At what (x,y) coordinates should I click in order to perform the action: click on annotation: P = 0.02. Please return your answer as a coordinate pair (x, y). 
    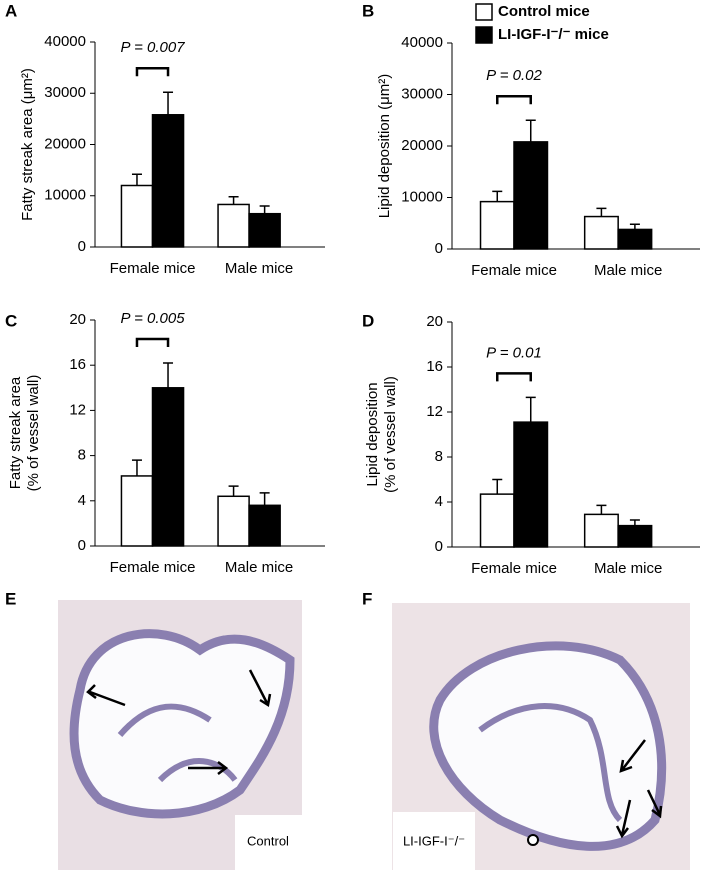
    Looking at the image, I should click on (514, 75).